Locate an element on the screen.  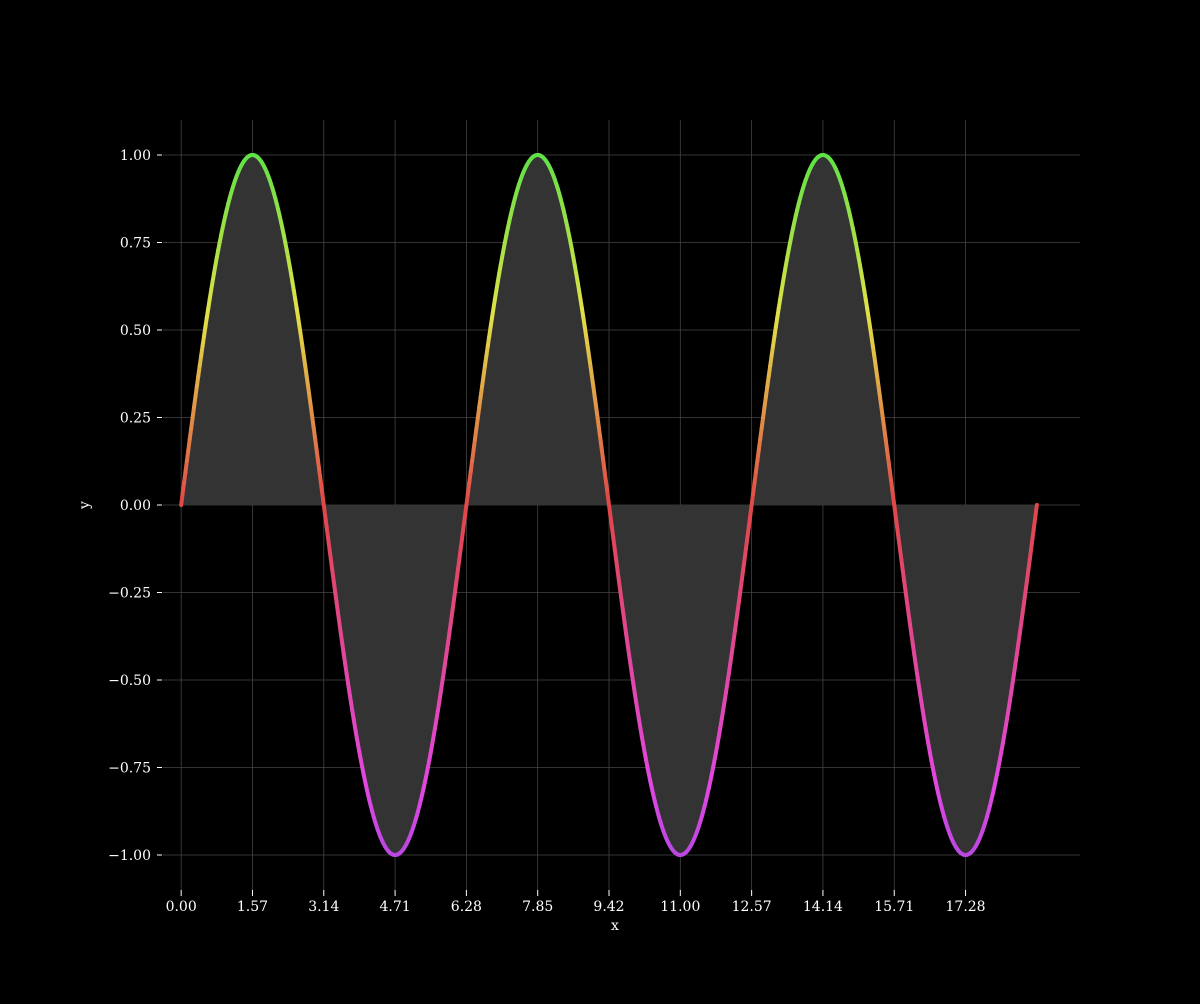
y-tick-label: 0.00 is located at coordinates (135, 506).